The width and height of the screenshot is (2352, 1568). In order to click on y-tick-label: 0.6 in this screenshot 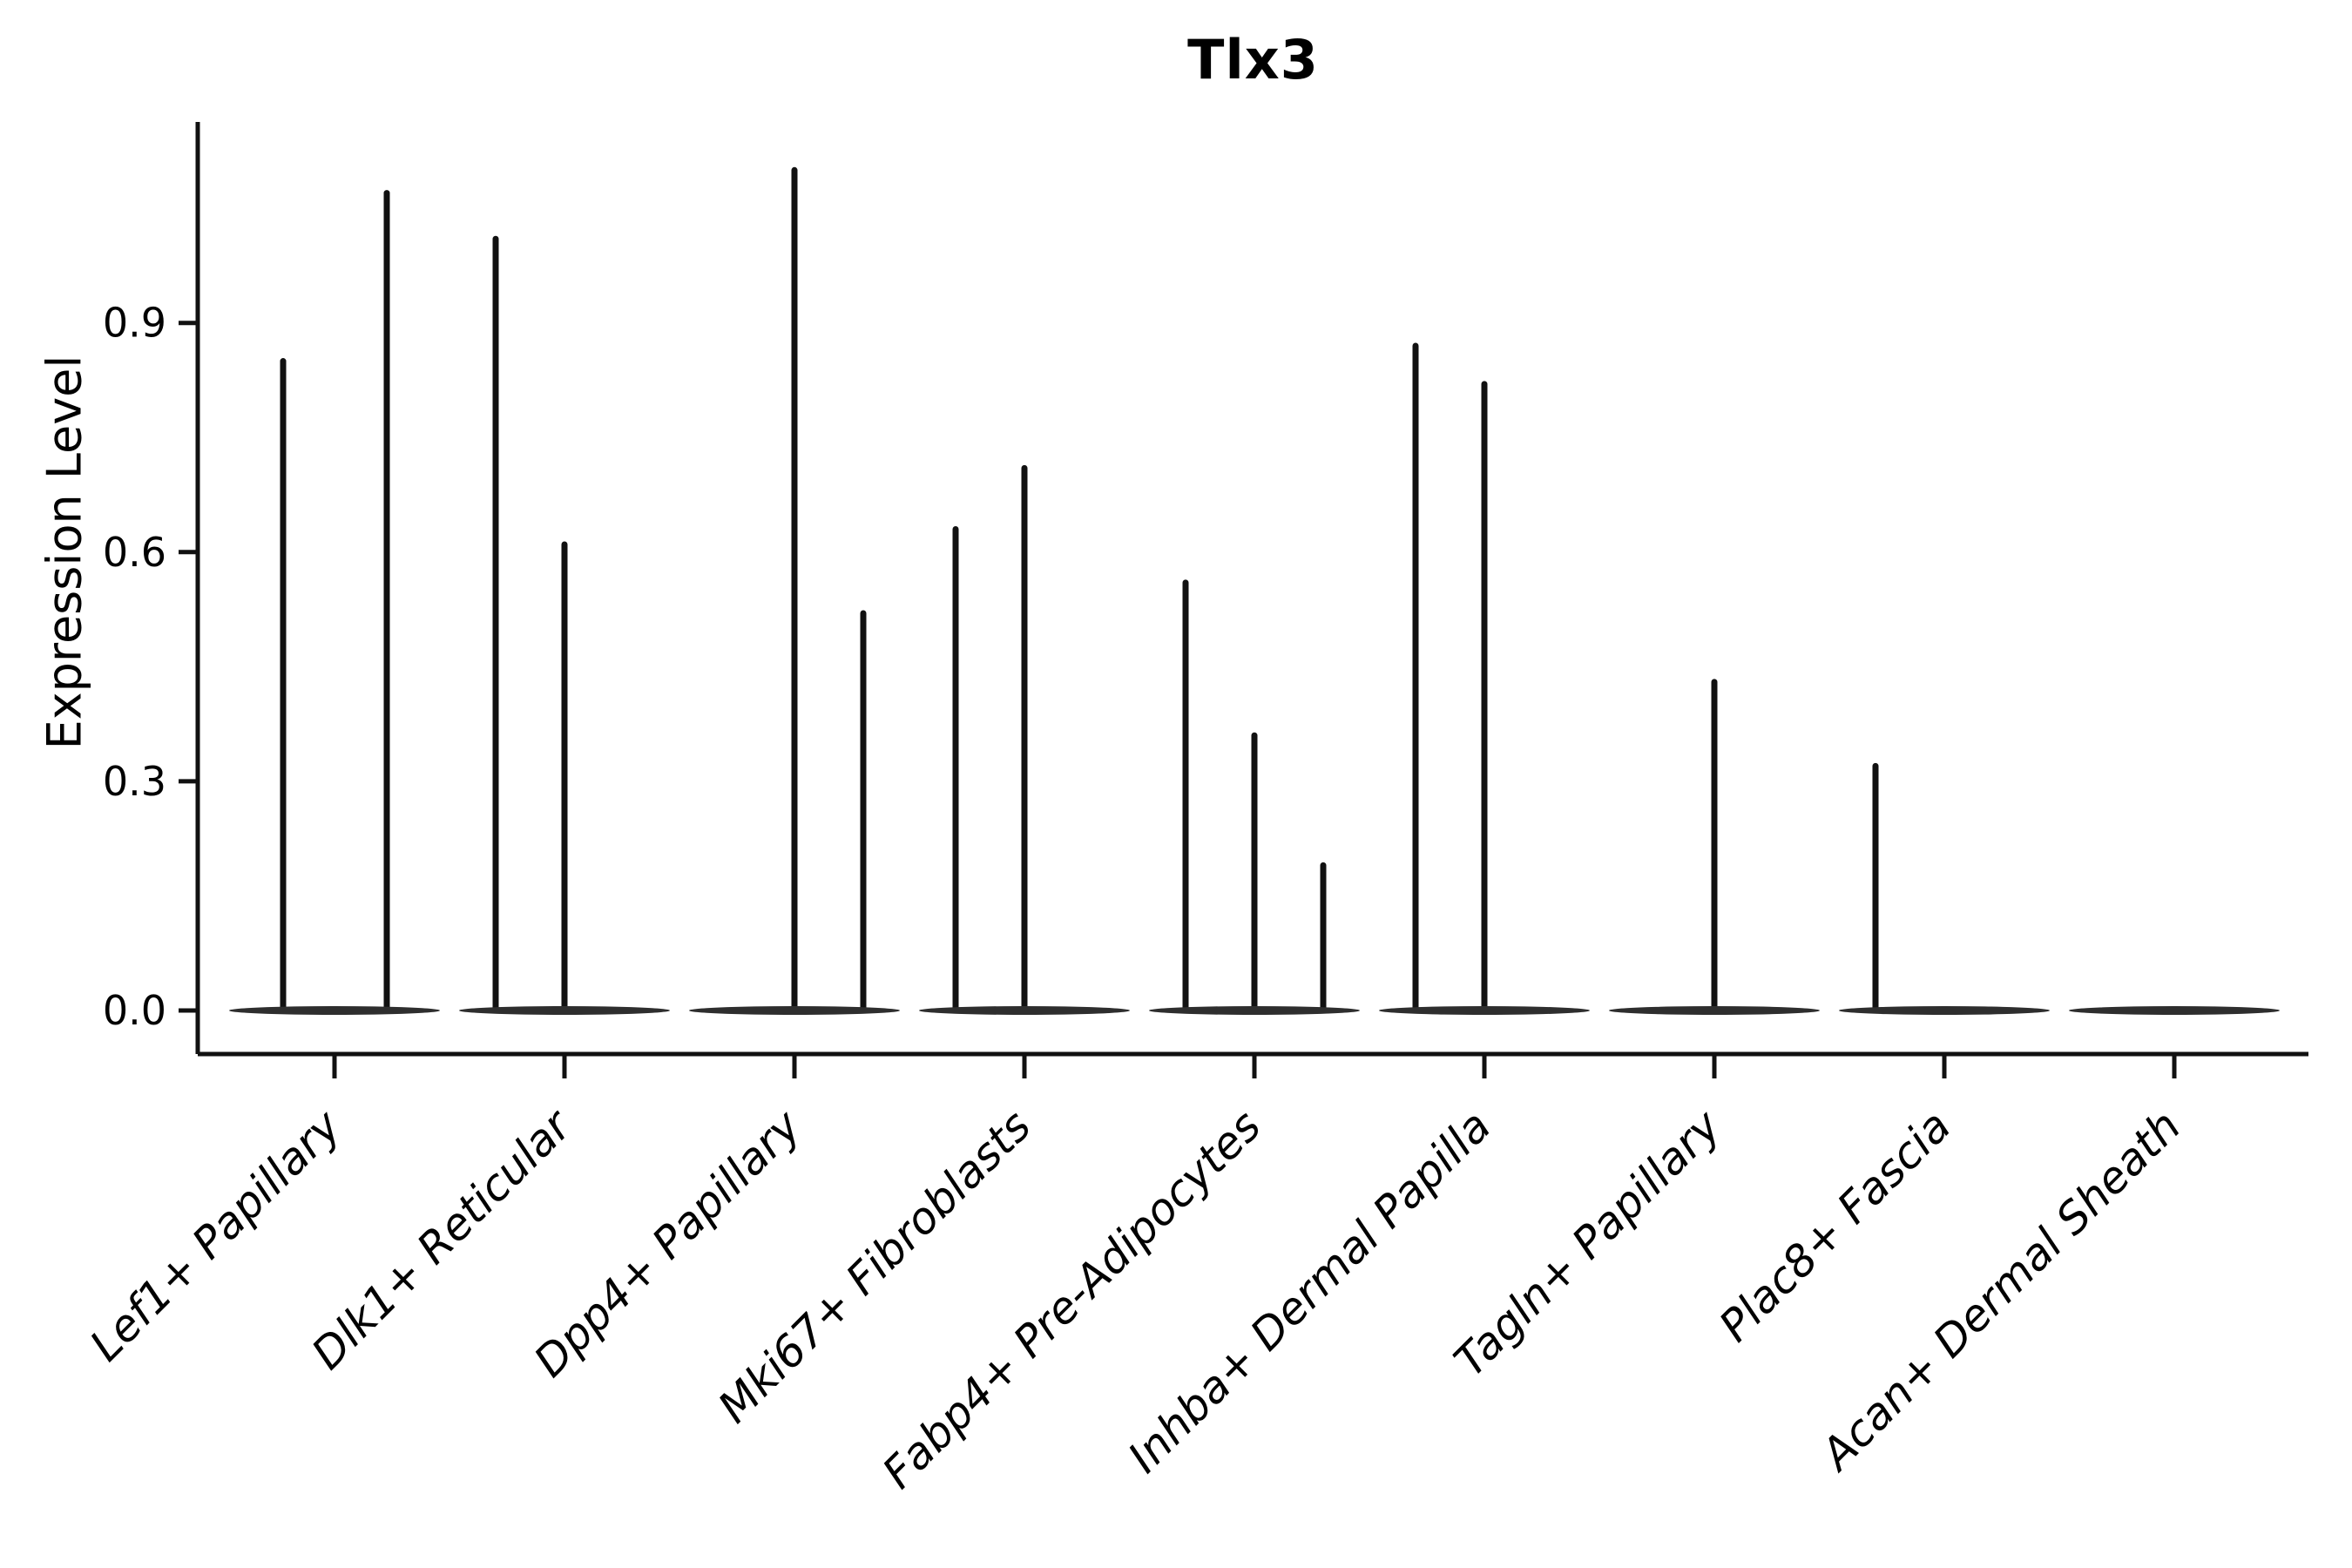, I will do `click(134, 552)`.